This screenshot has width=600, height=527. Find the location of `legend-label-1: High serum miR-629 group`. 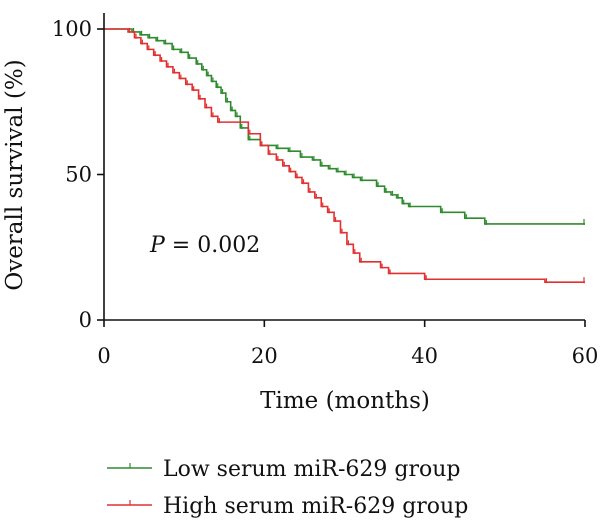

legend-label-1: High serum miR-629 group is located at coordinates (315, 506).